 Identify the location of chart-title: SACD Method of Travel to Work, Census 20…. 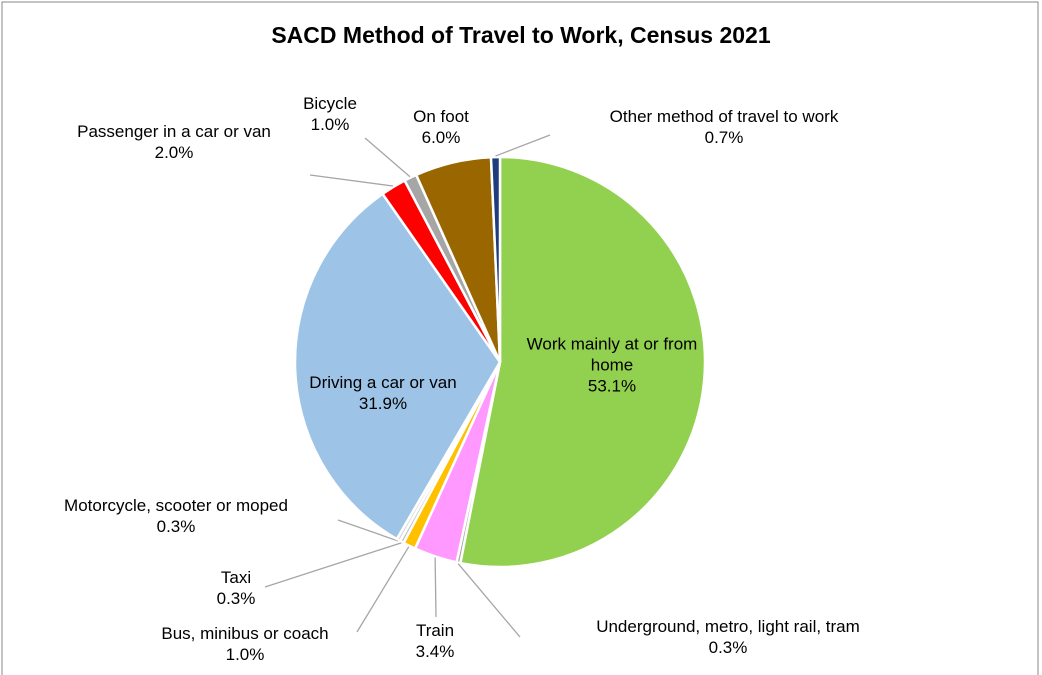
(521, 35).